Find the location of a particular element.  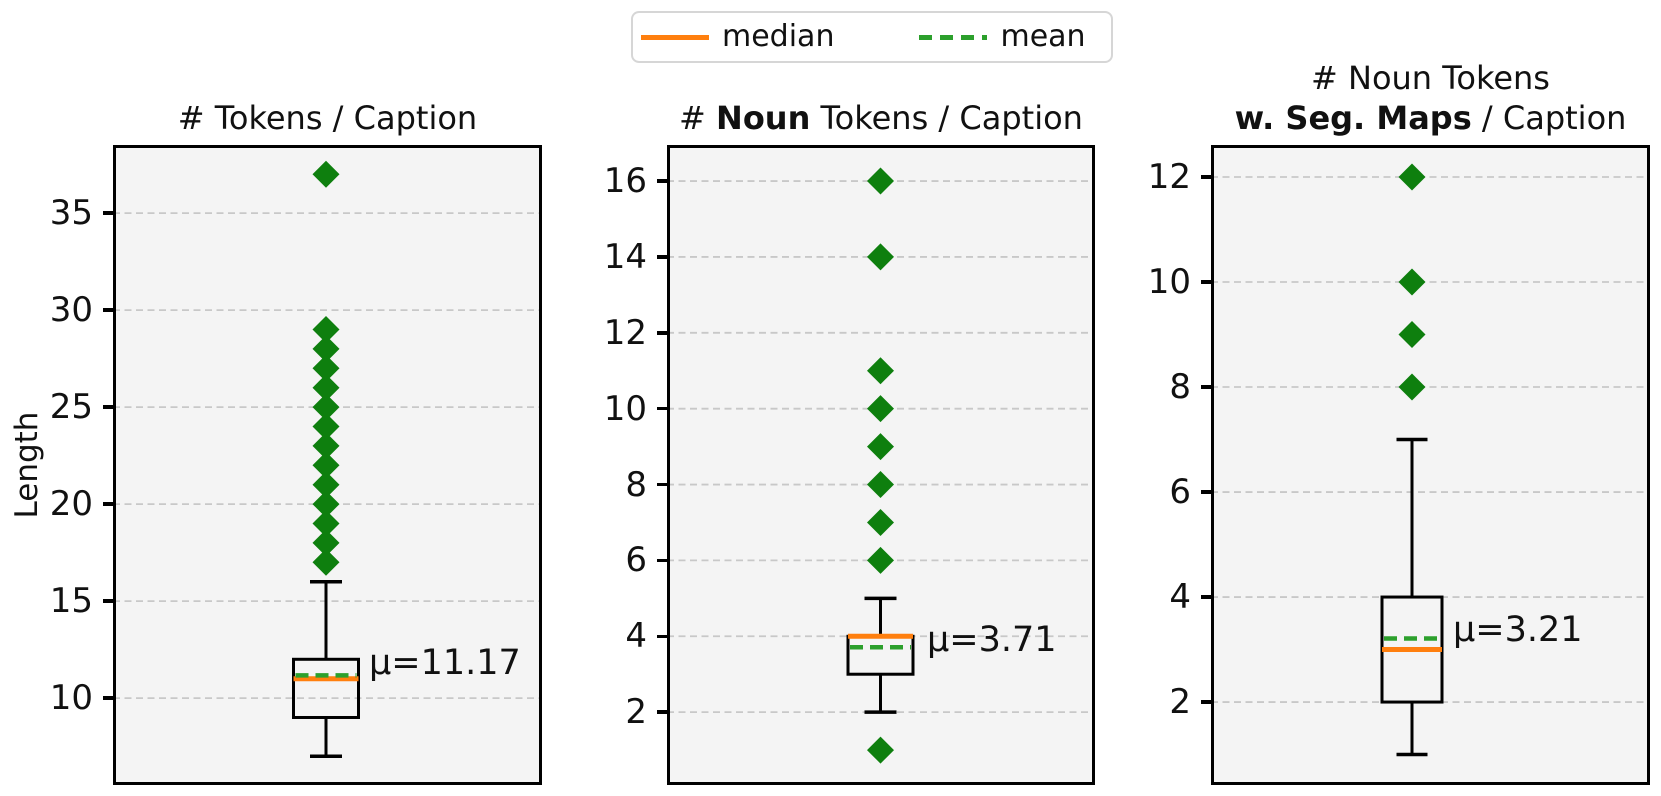

y-tick-label: 16 is located at coordinates (625, 181).